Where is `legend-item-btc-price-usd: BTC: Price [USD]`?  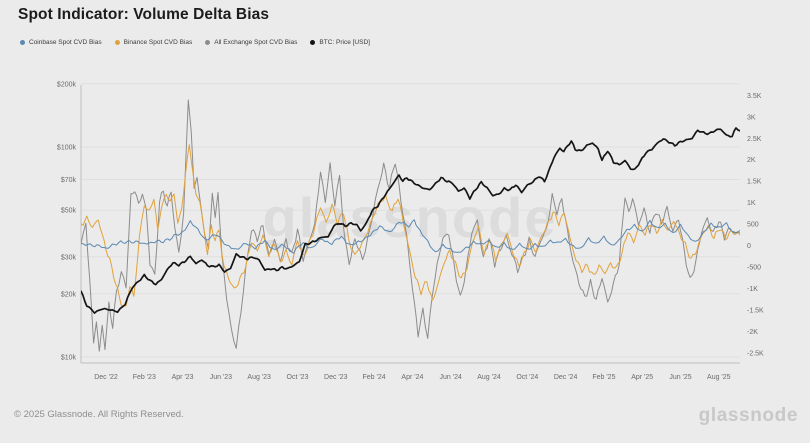 legend-item-btc-price-usd: BTC: Price [USD] is located at coordinates (340, 42).